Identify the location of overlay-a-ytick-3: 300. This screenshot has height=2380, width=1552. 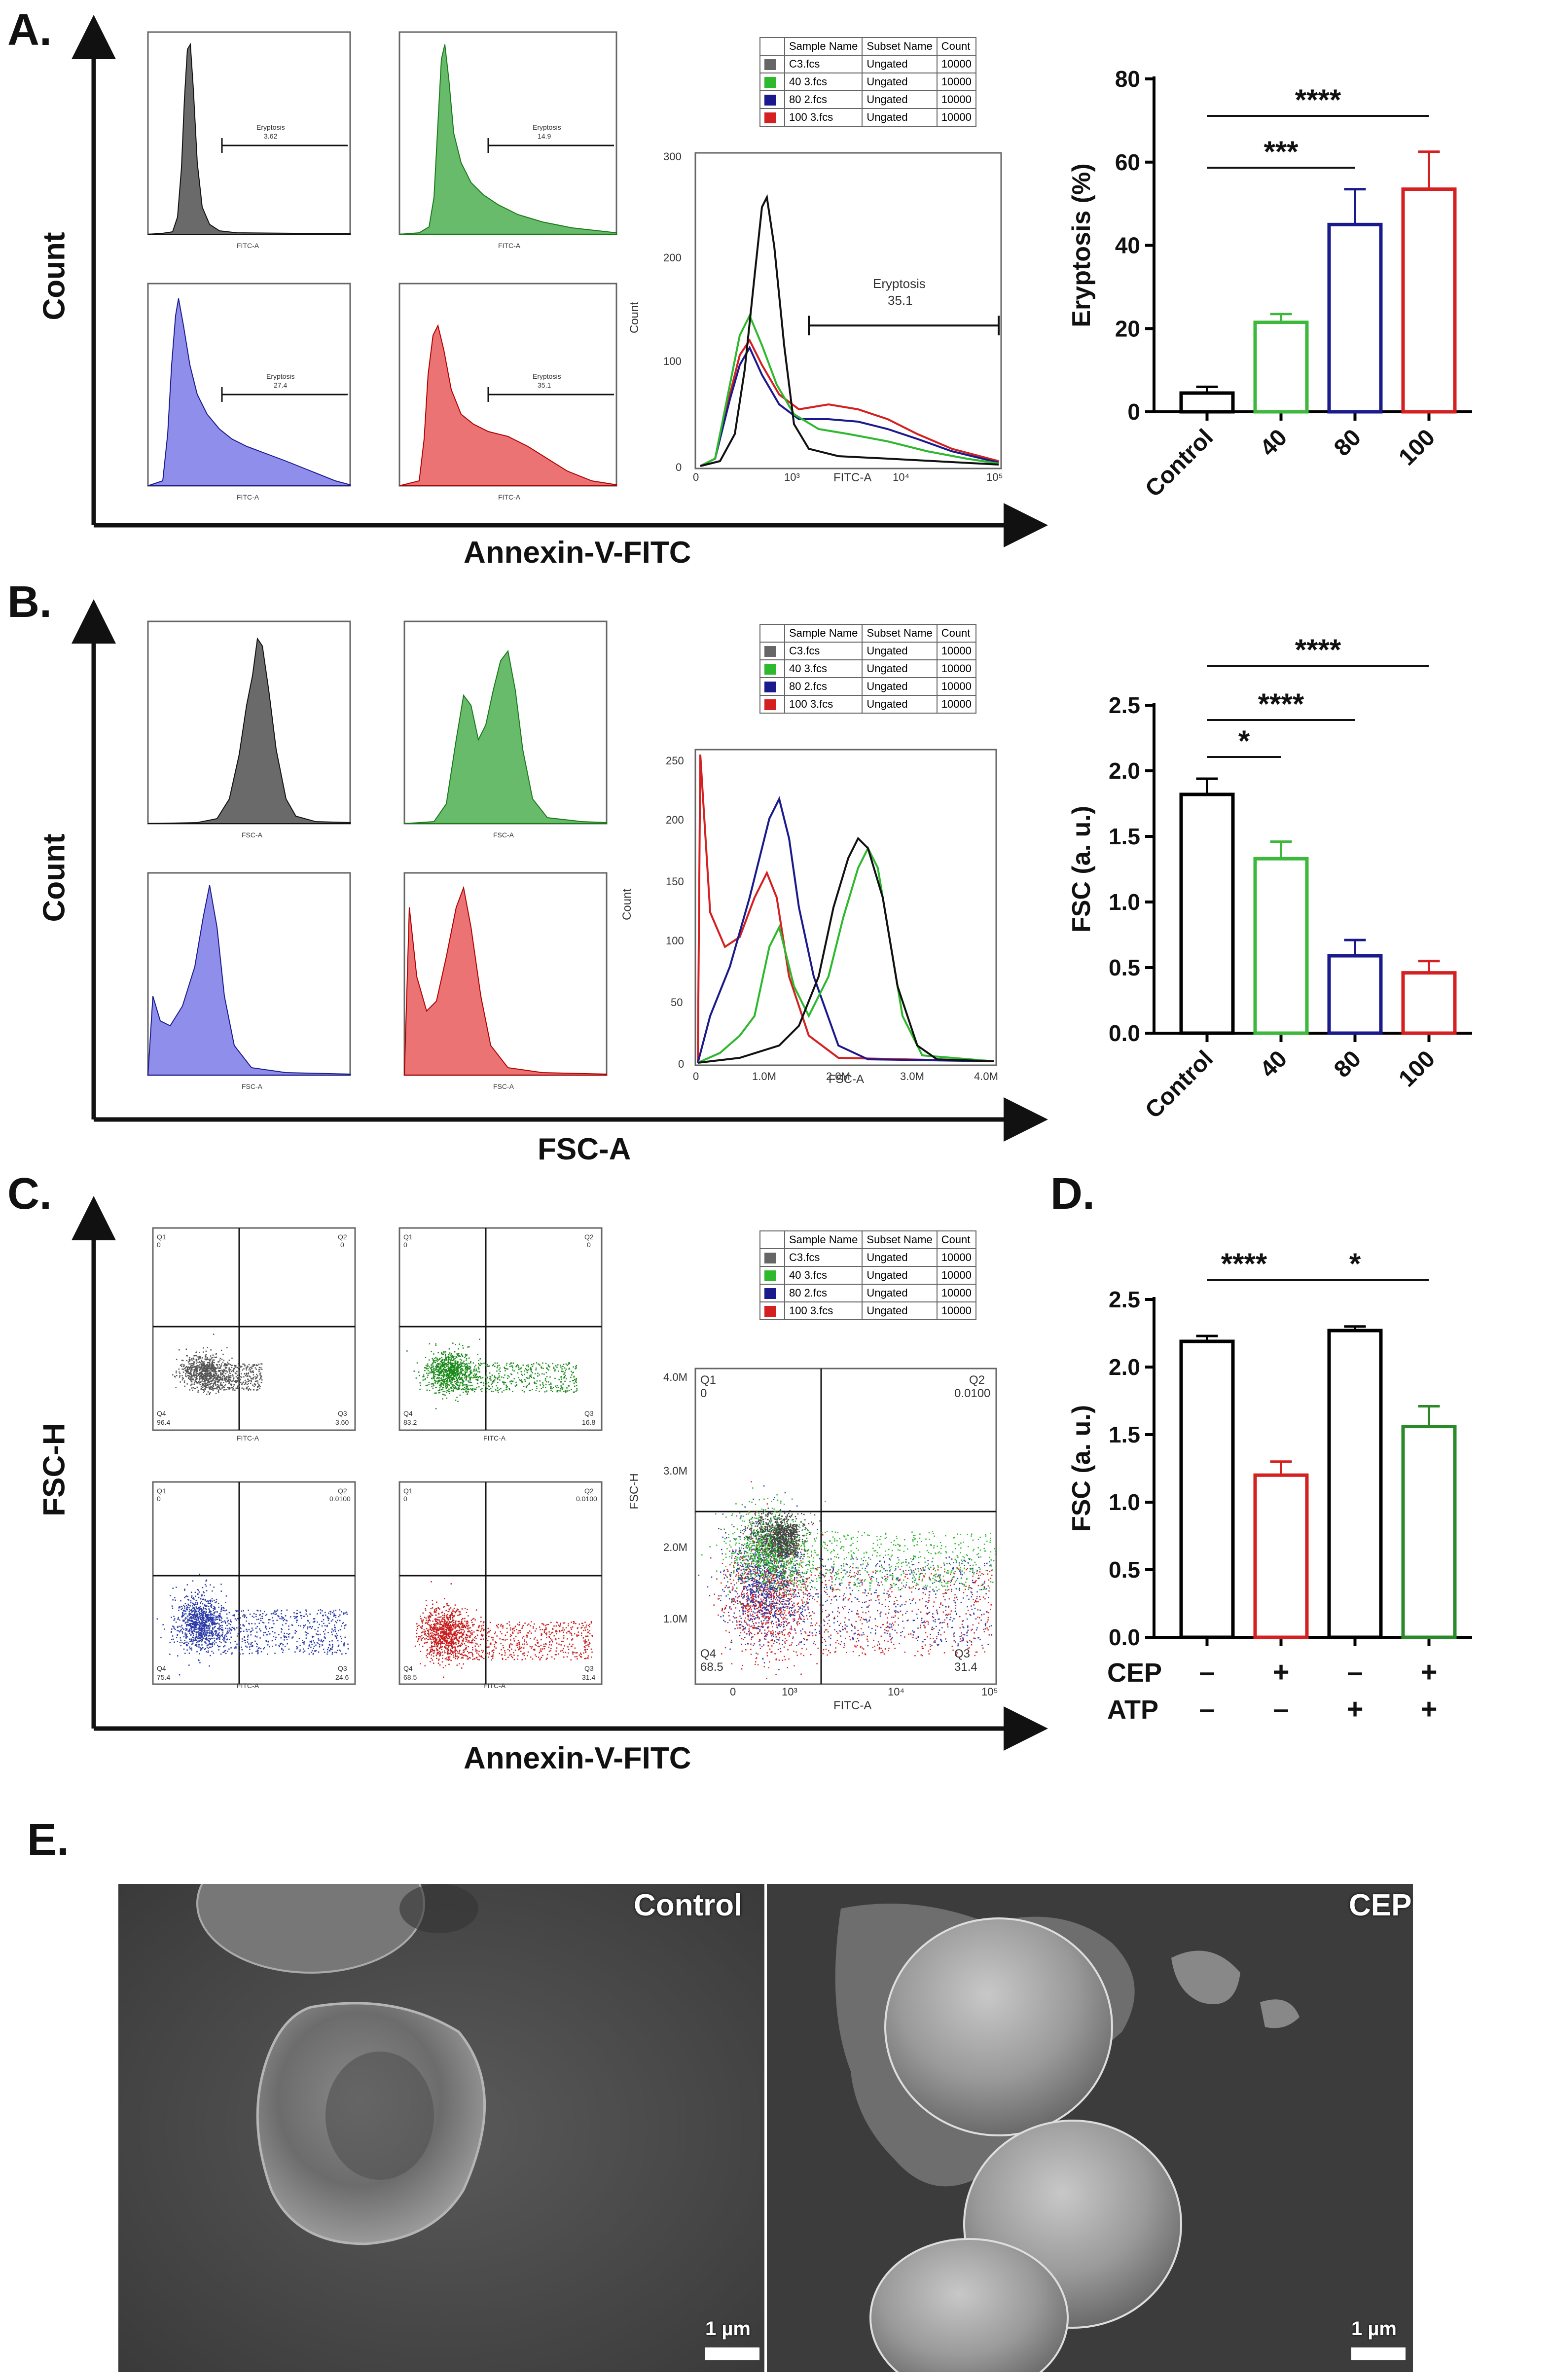
(672, 156).